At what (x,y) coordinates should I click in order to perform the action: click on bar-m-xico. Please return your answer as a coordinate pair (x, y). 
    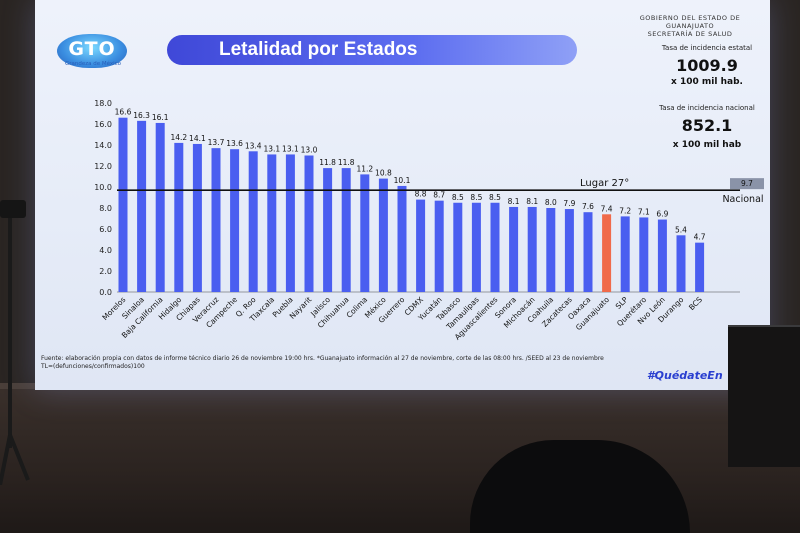
    Looking at the image, I should click on (383, 235).